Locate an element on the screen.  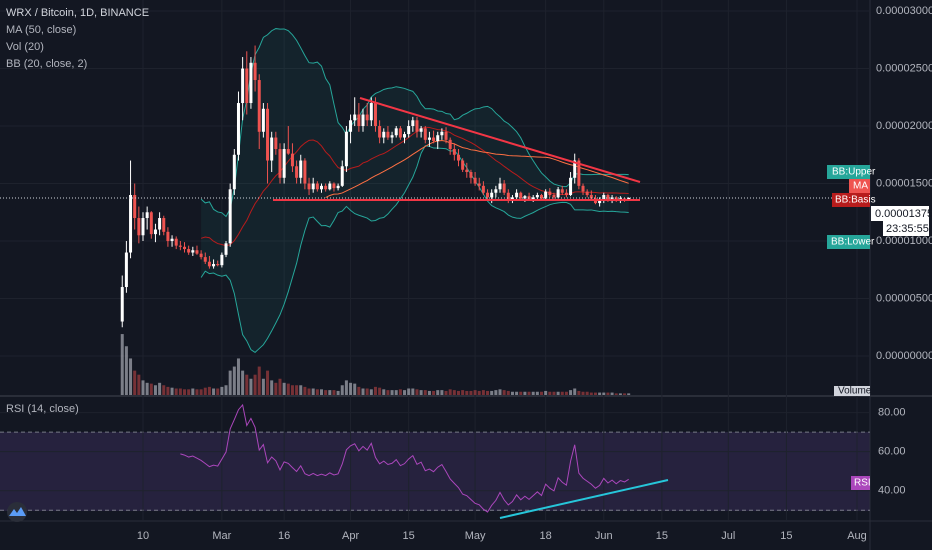
rsi-tick-label: 40.00 is located at coordinates (892, 491).